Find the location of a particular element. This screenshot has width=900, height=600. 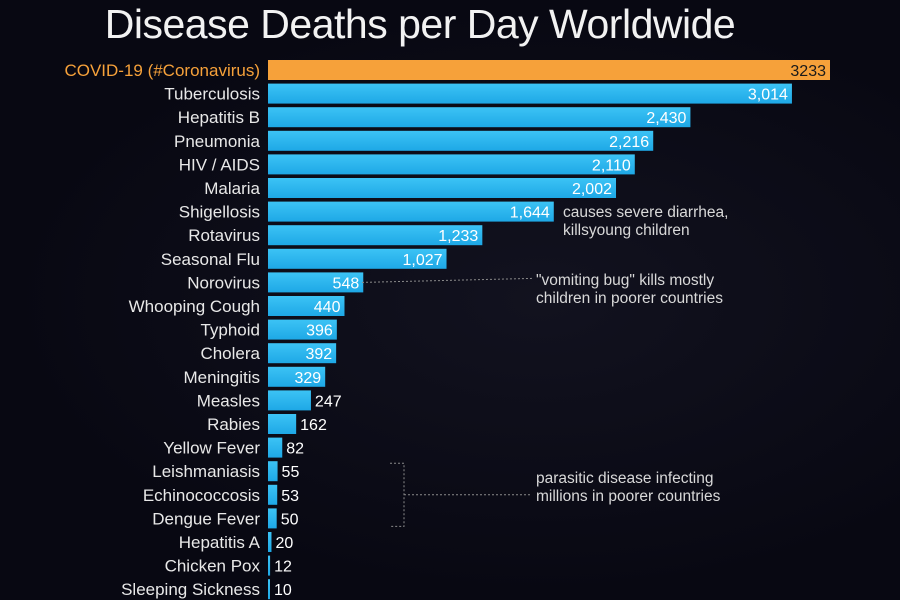

bar-chicken-pox is located at coordinates (269, 565).